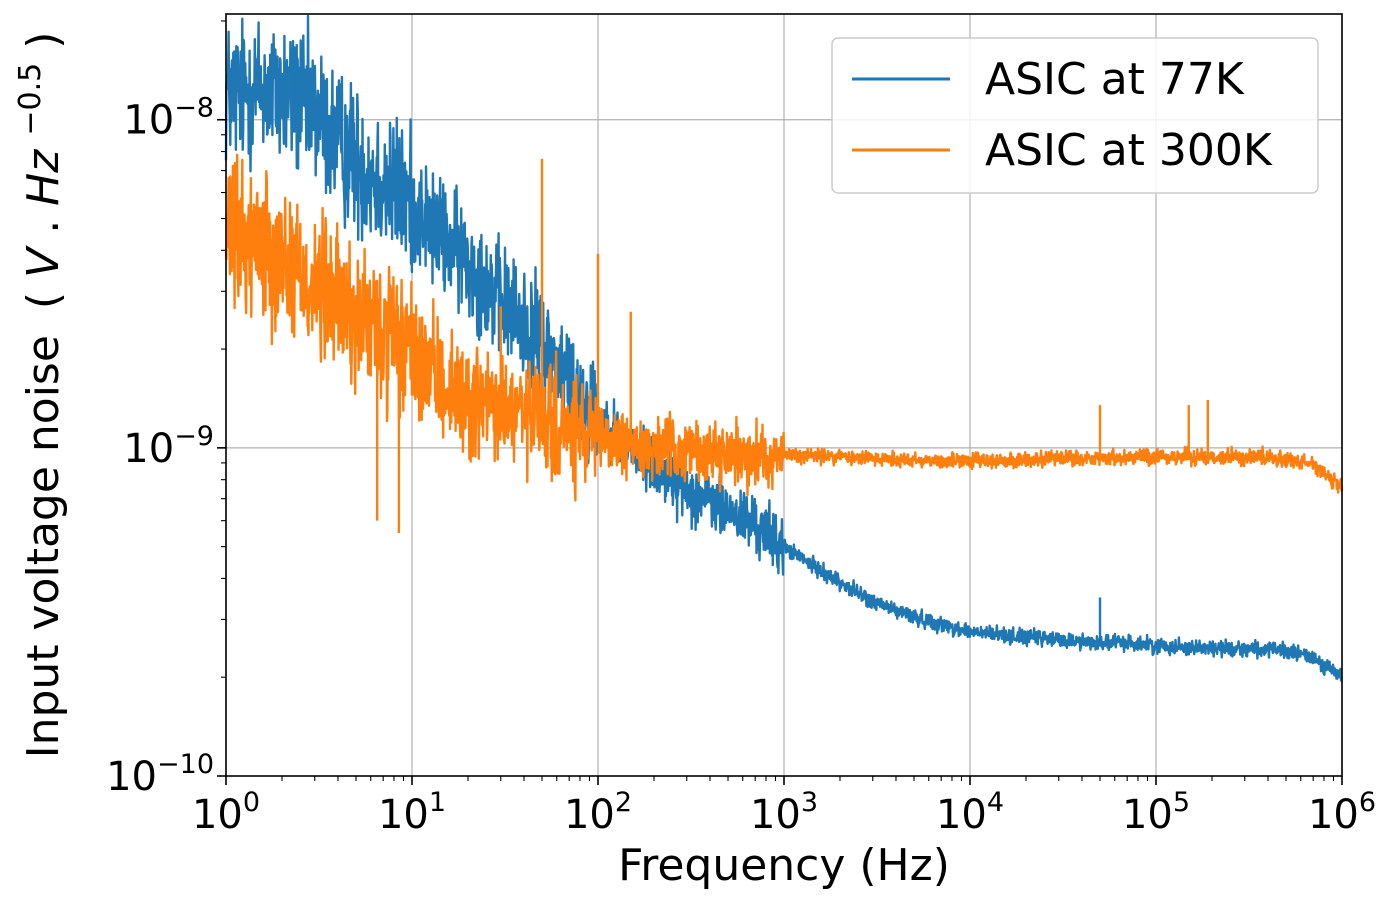 Image resolution: width=1397 pixels, height=906 pixels. I want to click on legend-box, so click(1075, 115).